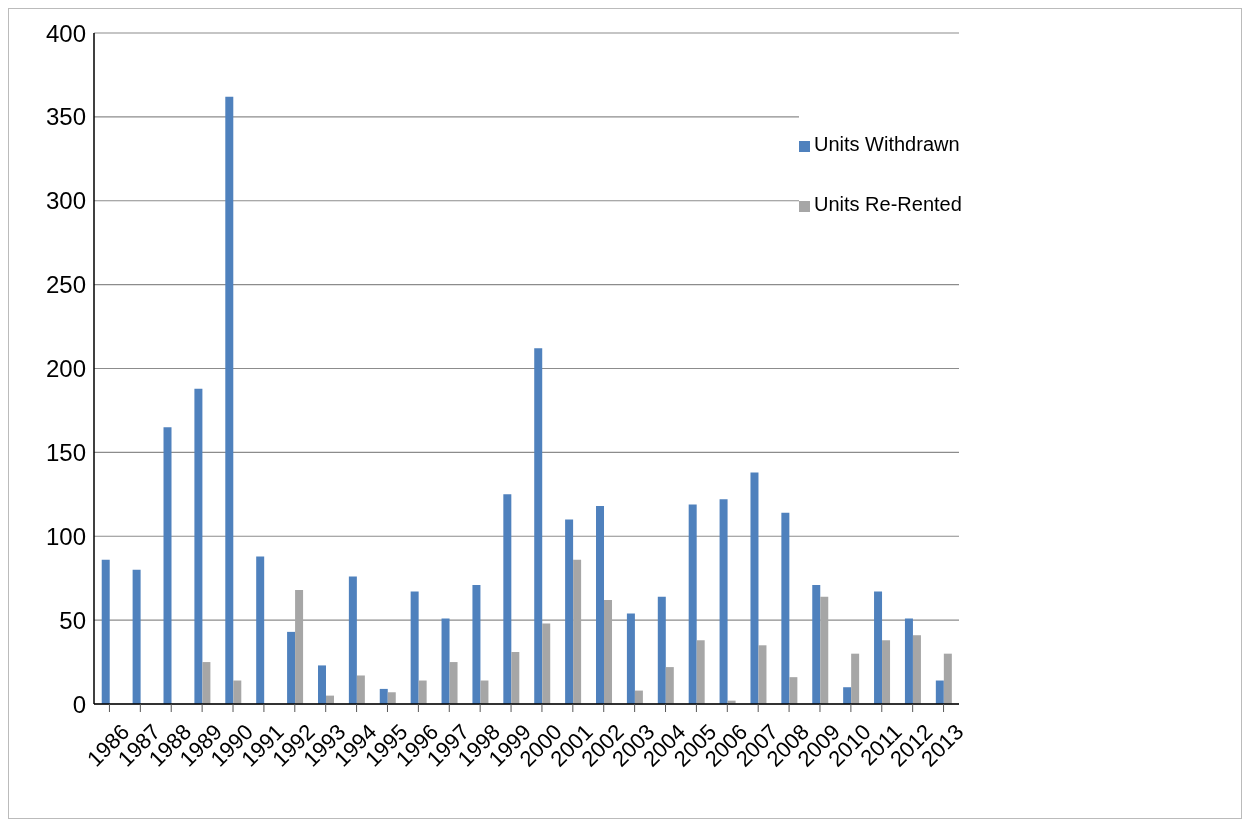 The image size is (1248, 825). Describe the element at coordinates (79, 704) in the screenshot. I see `y-tick-label: 0` at that location.